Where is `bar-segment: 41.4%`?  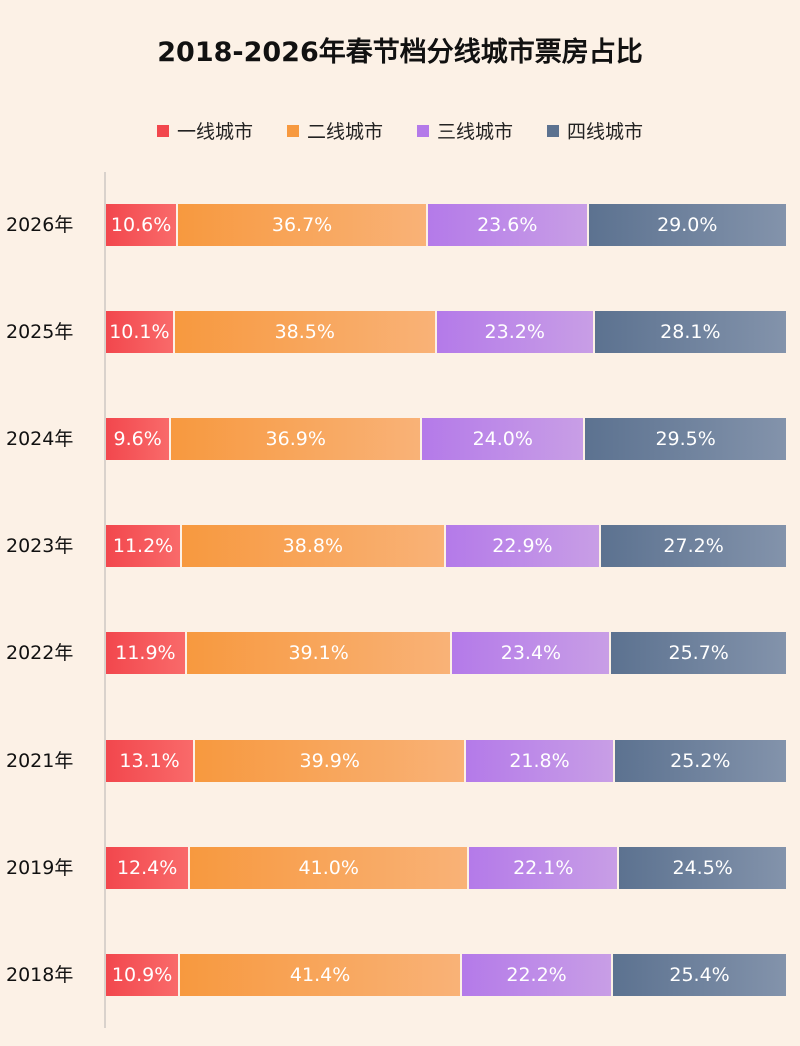
bar-segment: 41.4% is located at coordinates (321, 974).